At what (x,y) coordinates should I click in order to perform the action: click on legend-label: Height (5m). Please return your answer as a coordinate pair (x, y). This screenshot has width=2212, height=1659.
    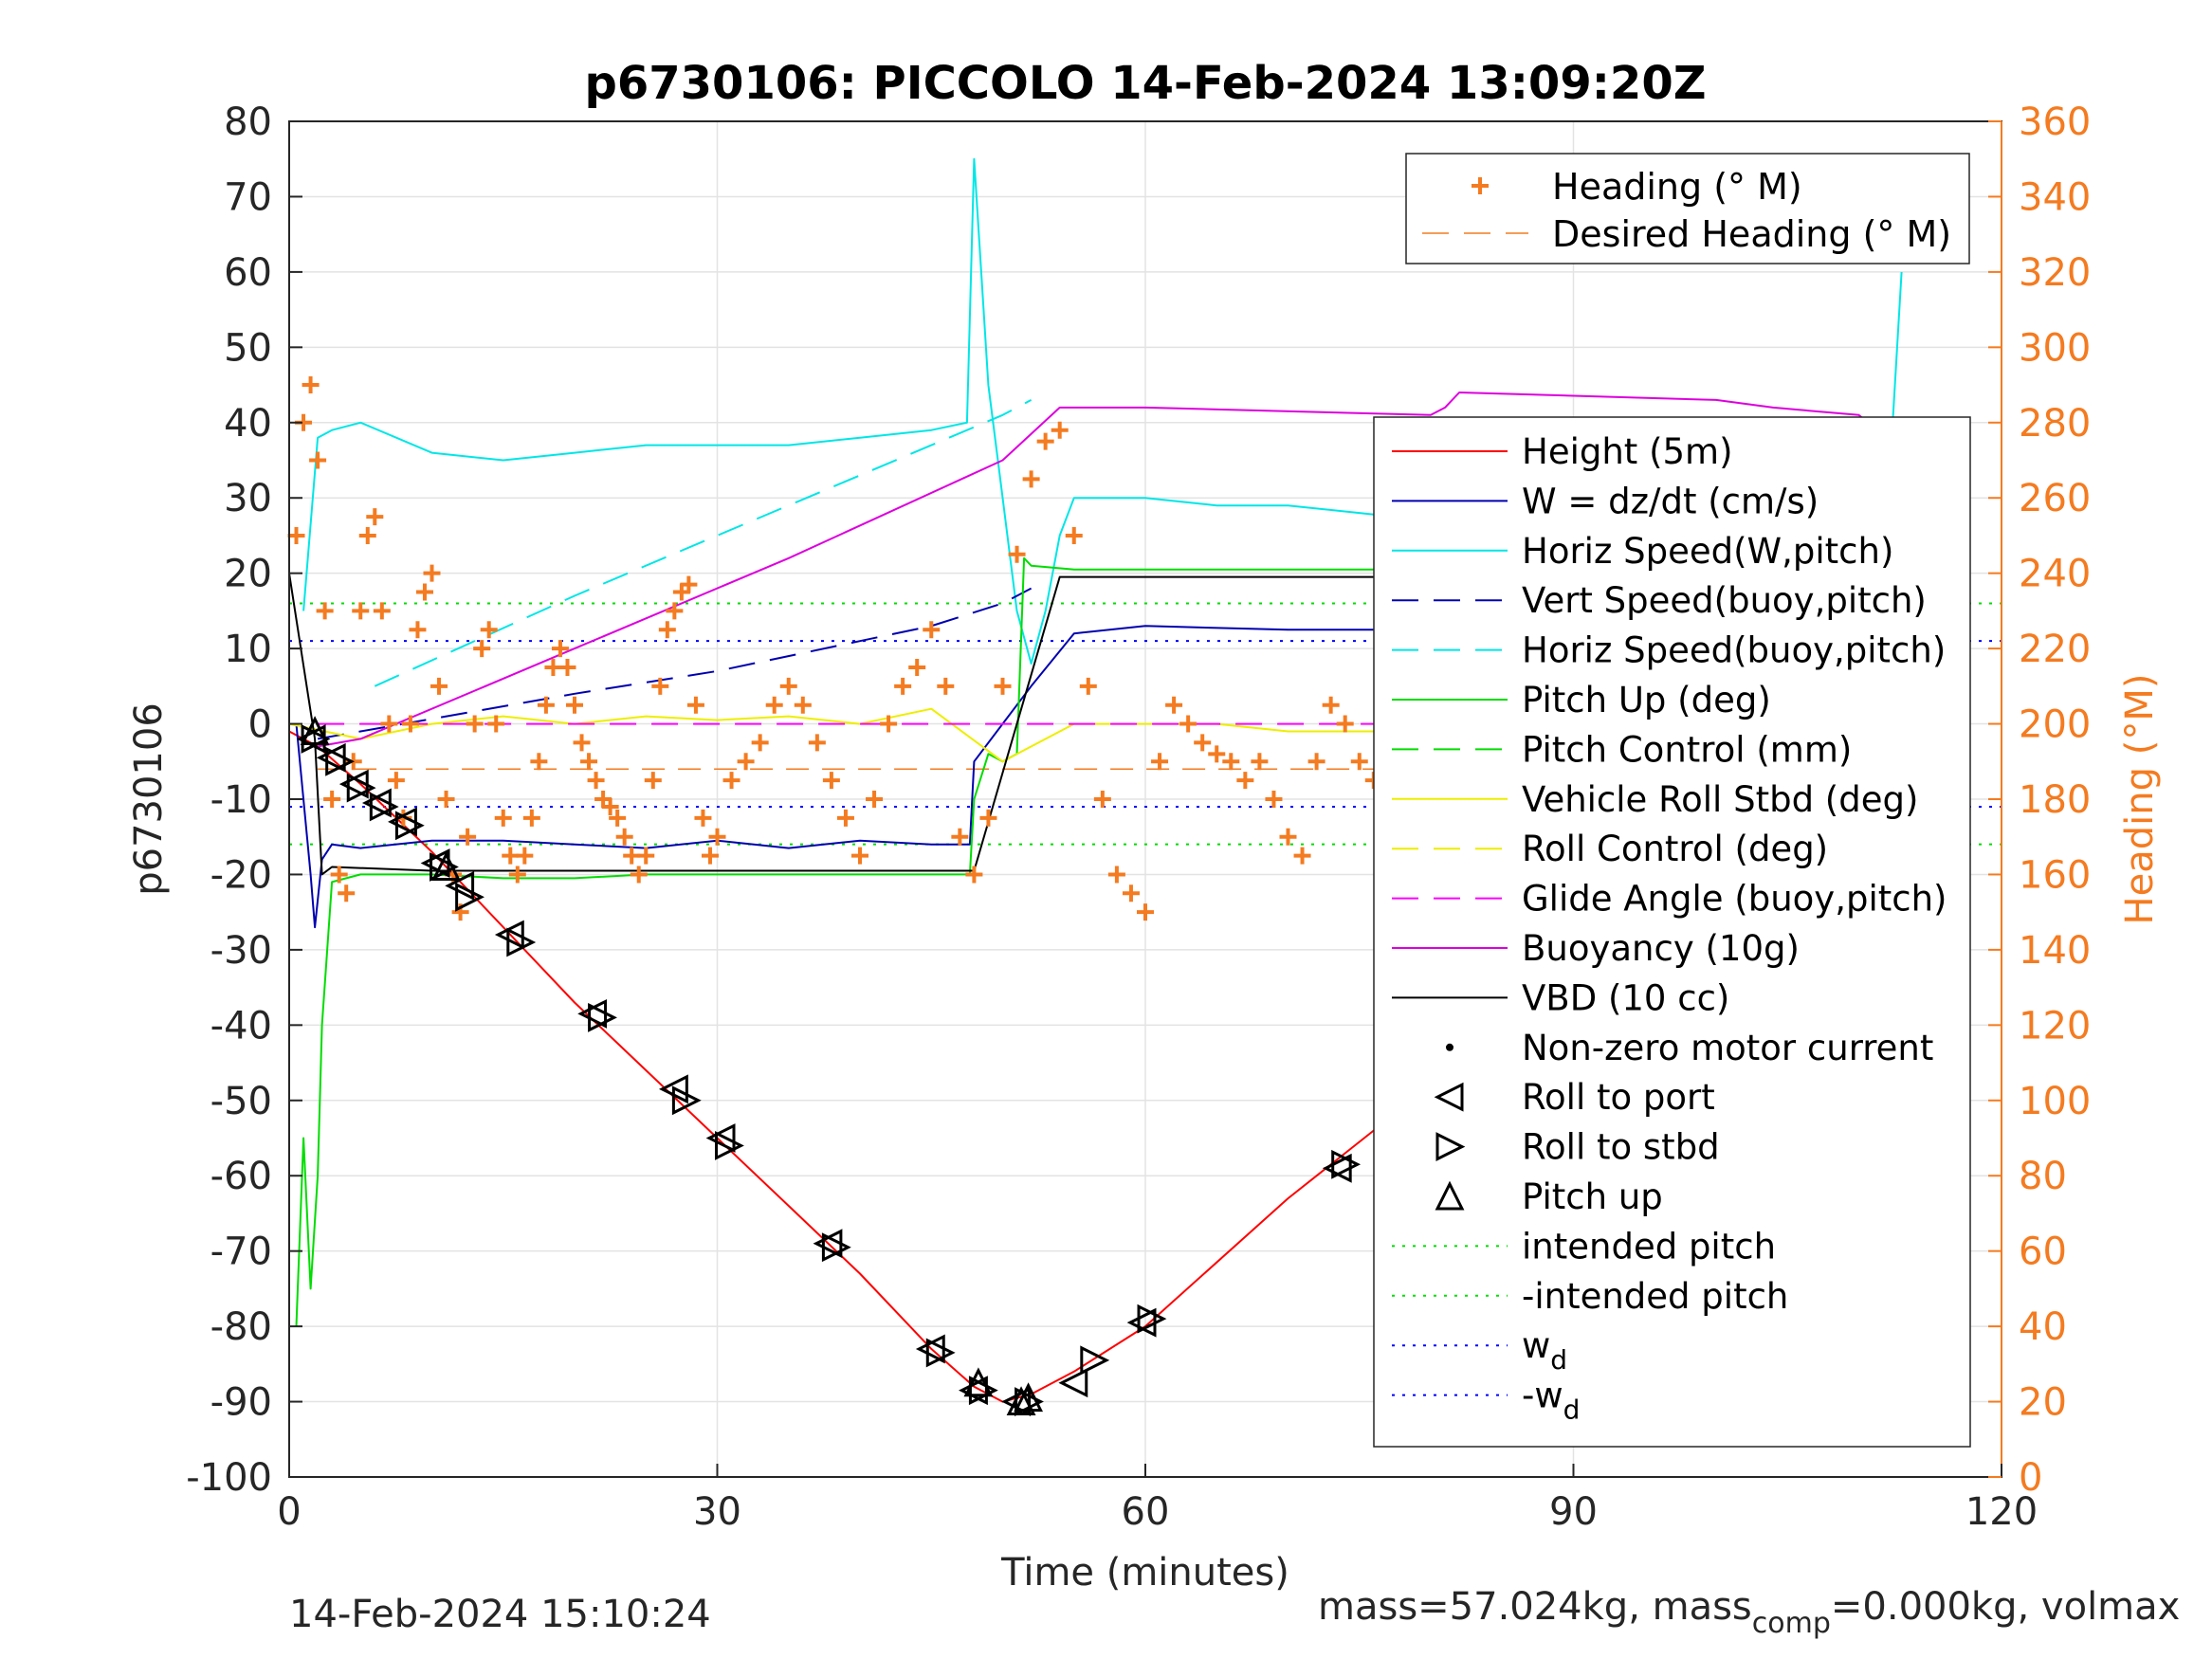
    Looking at the image, I should click on (1627, 451).